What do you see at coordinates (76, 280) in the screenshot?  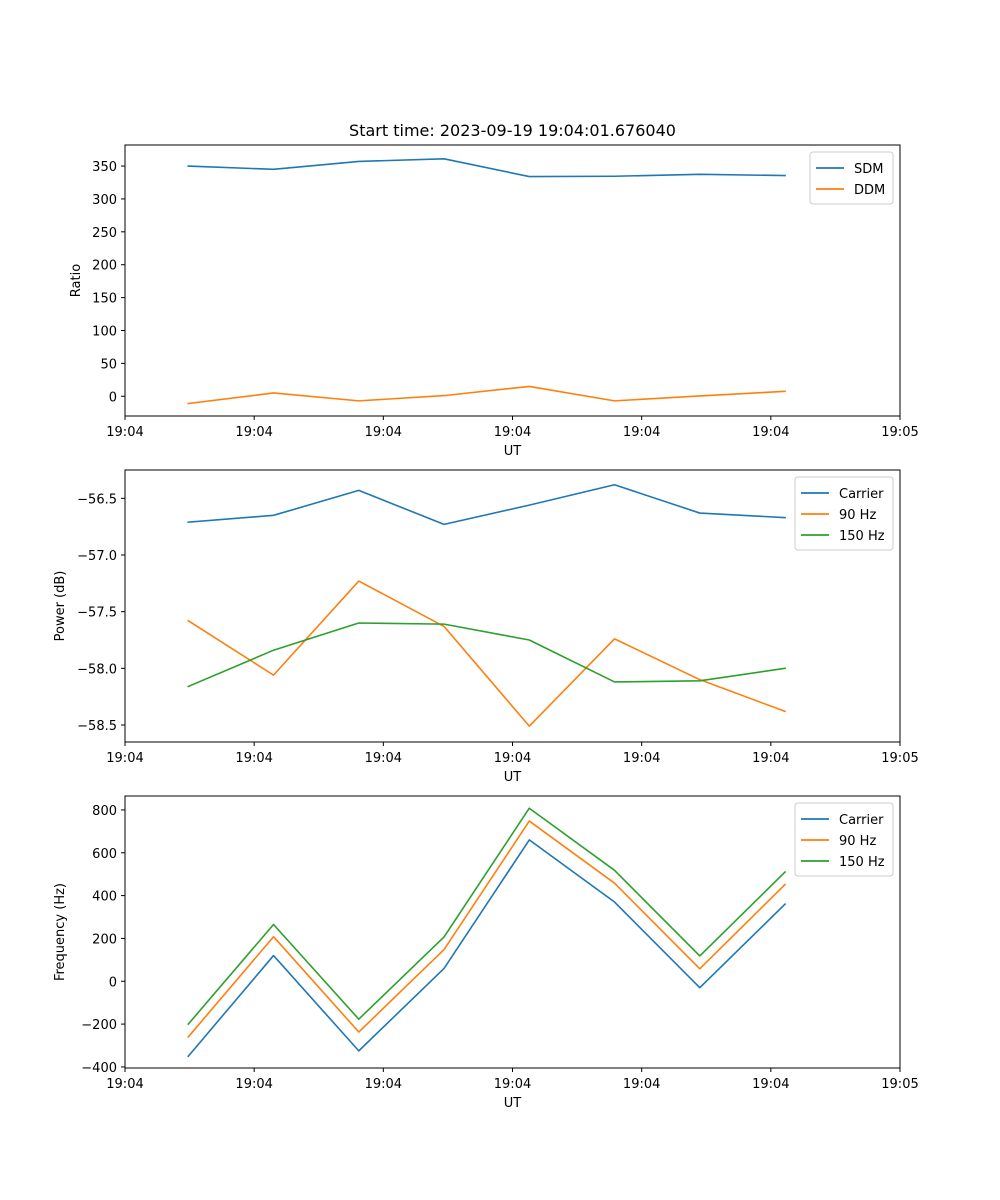 I see `y-axis-label: Ratio` at bounding box center [76, 280].